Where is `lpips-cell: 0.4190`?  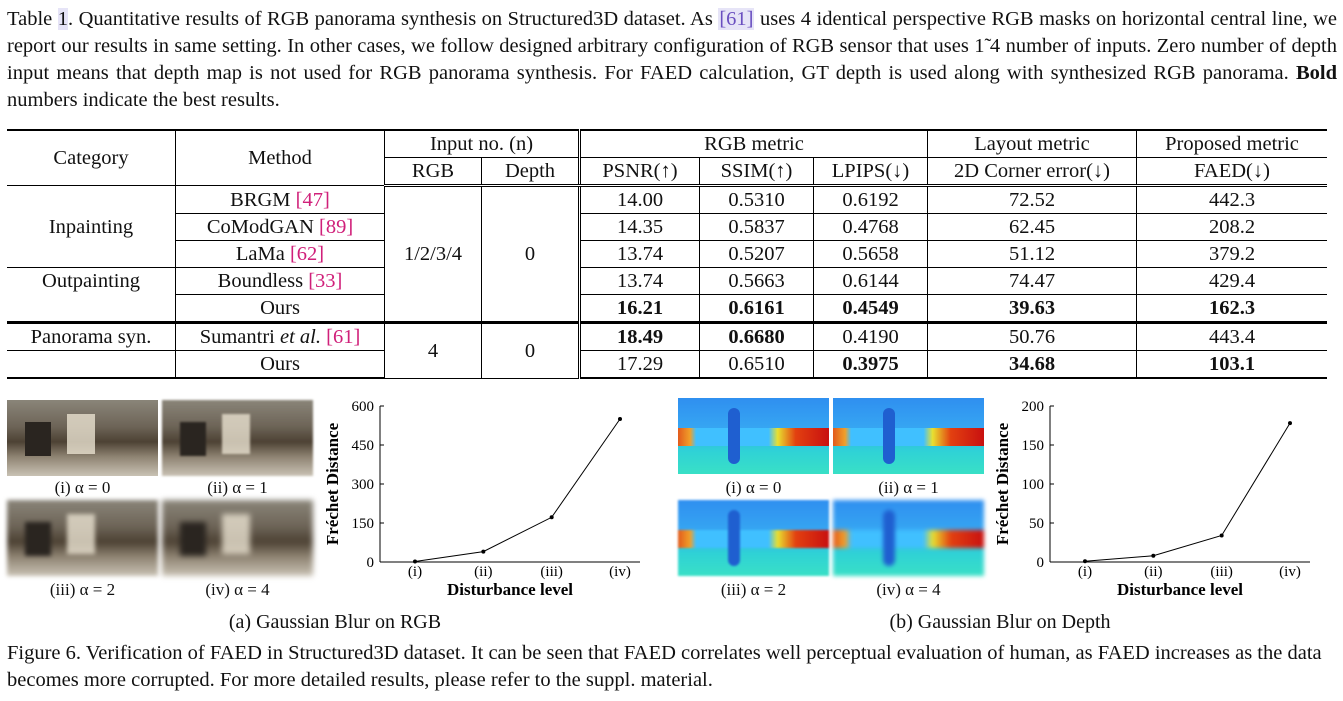 lpips-cell: 0.4190 is located at coordinates (870, 336).